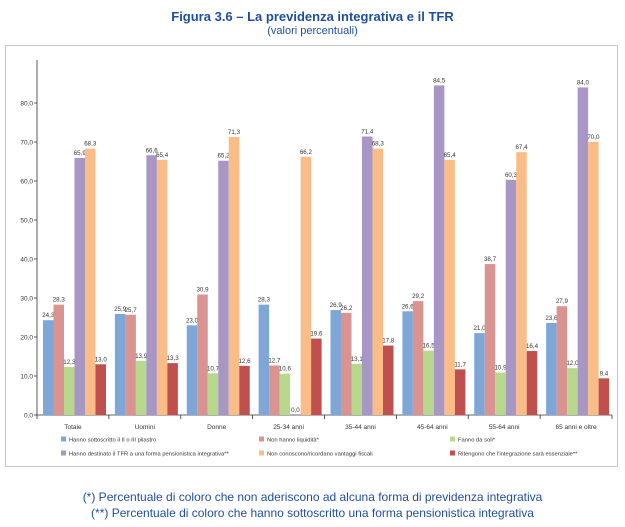 The image size is (625, 527). Describe the element at coordinates (28, 416) in the screenshot. I see `y-tick-label: 0,0` at that location.